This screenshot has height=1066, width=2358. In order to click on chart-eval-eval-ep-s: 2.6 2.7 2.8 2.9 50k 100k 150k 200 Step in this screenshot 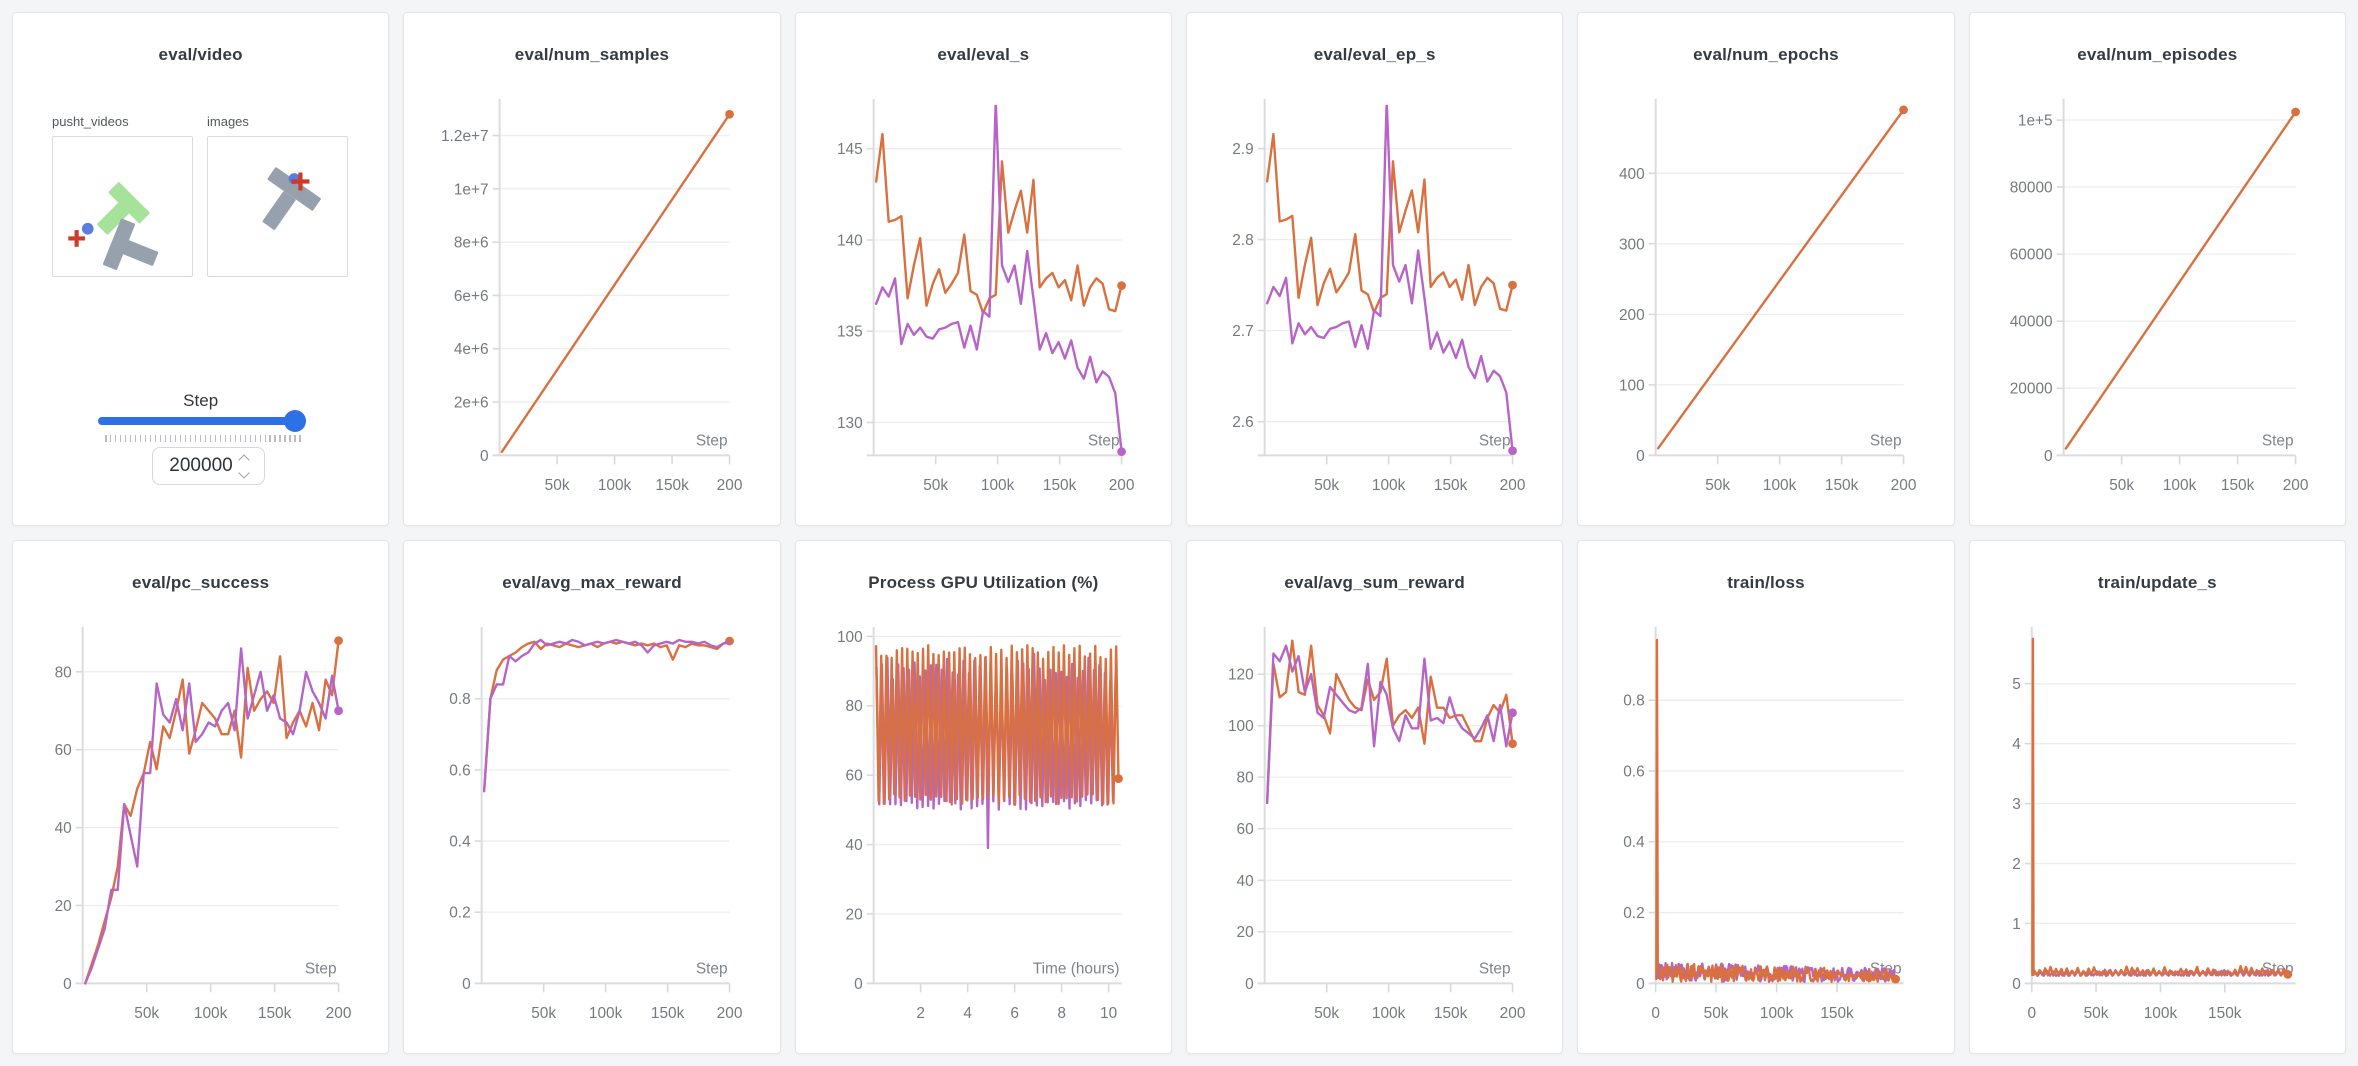, I will do `click(1374, 306)`.